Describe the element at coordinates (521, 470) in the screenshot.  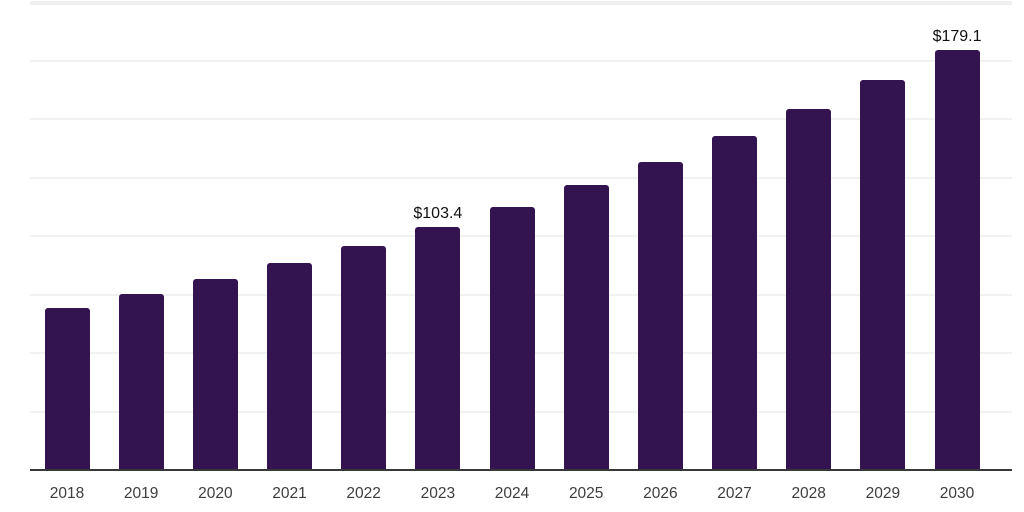
I see `x-axis-line` at that location.